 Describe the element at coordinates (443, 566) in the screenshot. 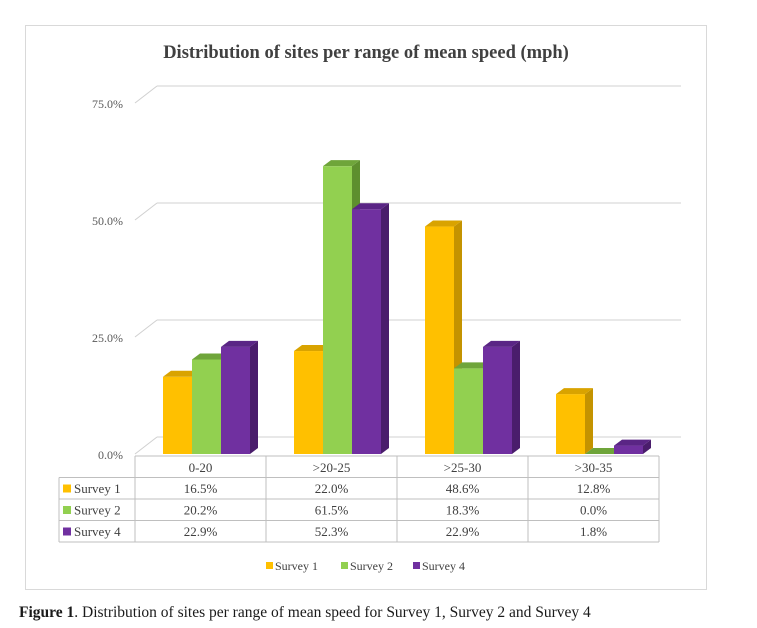

I see `legend-label: Survey 4` at that location.